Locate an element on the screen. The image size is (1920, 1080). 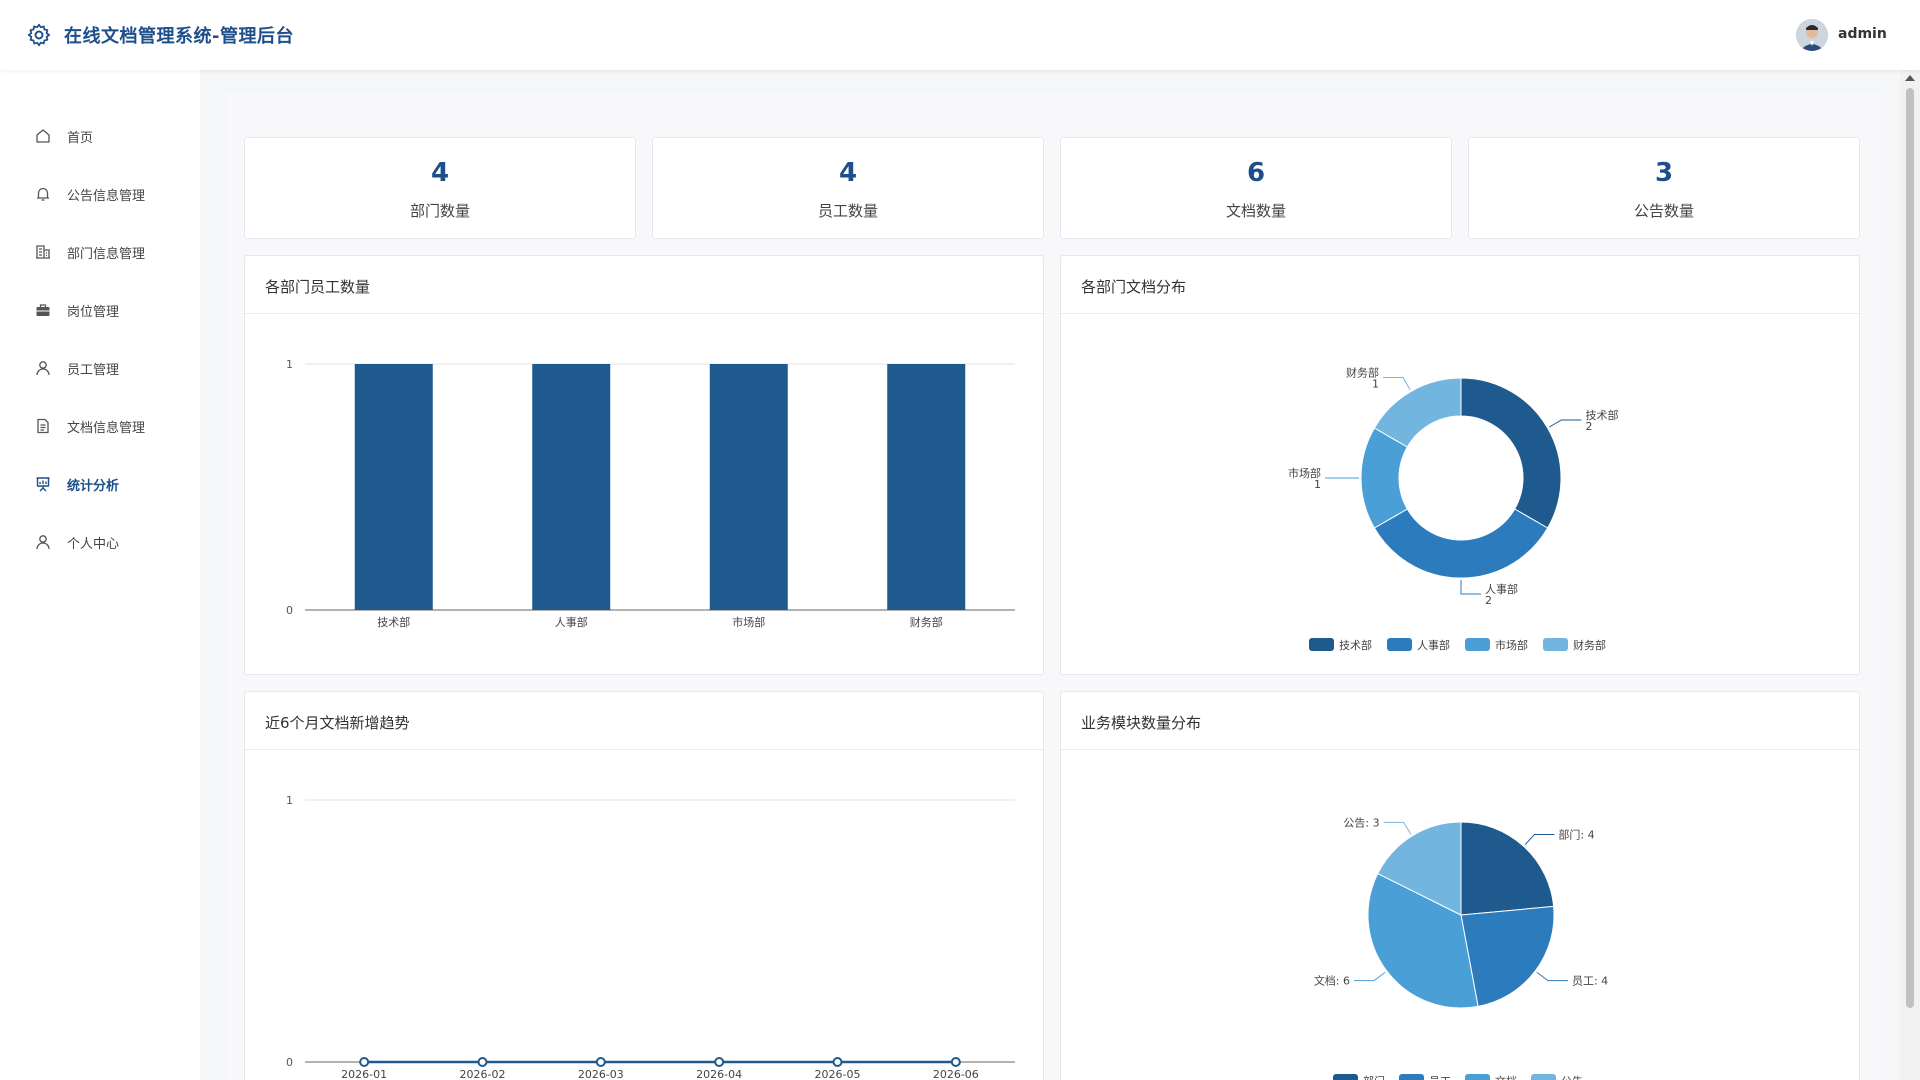
sidebar-item-positions: 岗位管理 is located at coordinates (100, 310).